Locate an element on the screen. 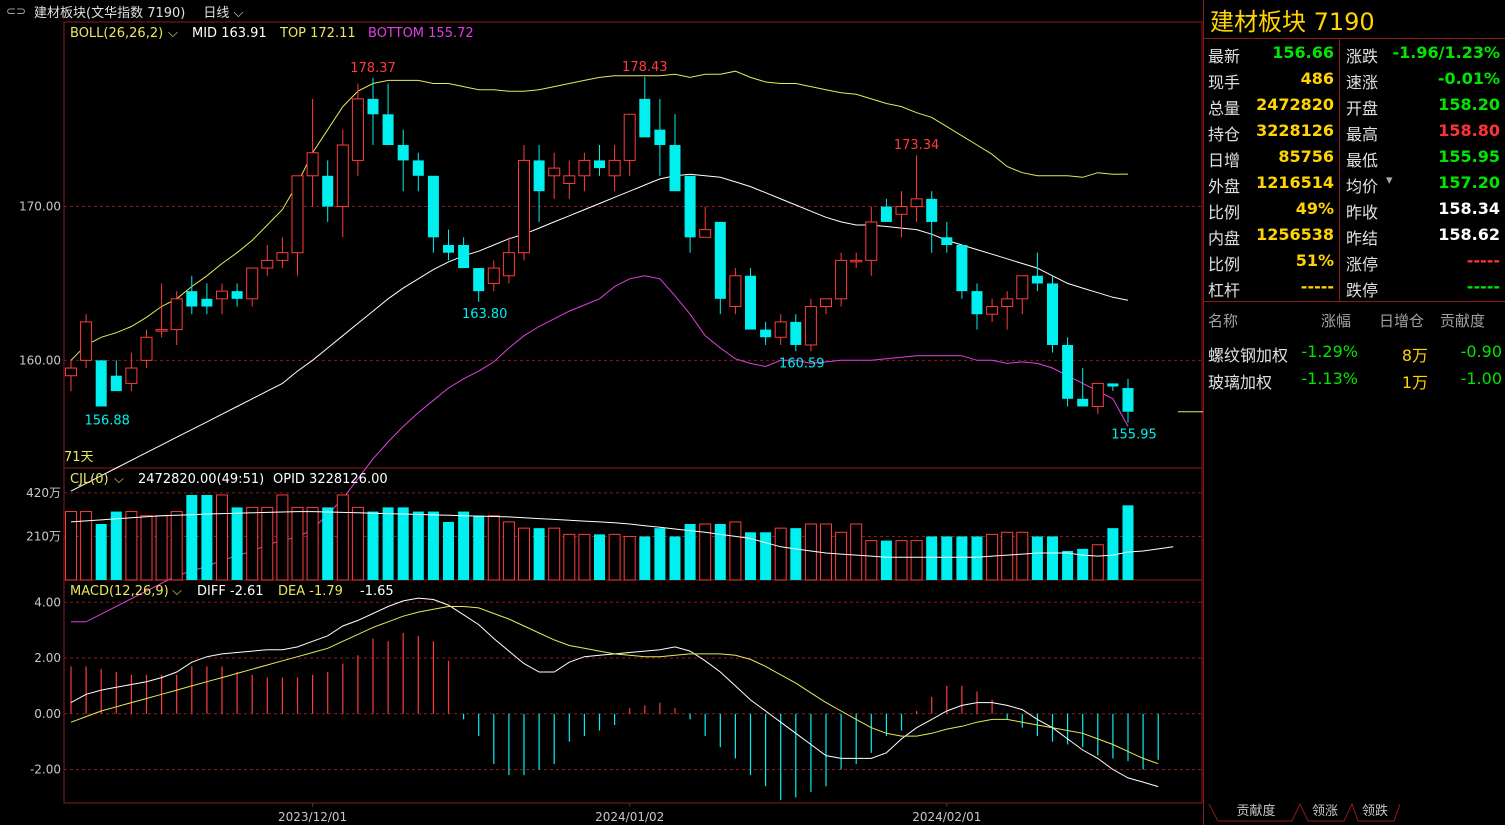  chevron-down-icon: ▾ is located at coordinates (1389, 180).